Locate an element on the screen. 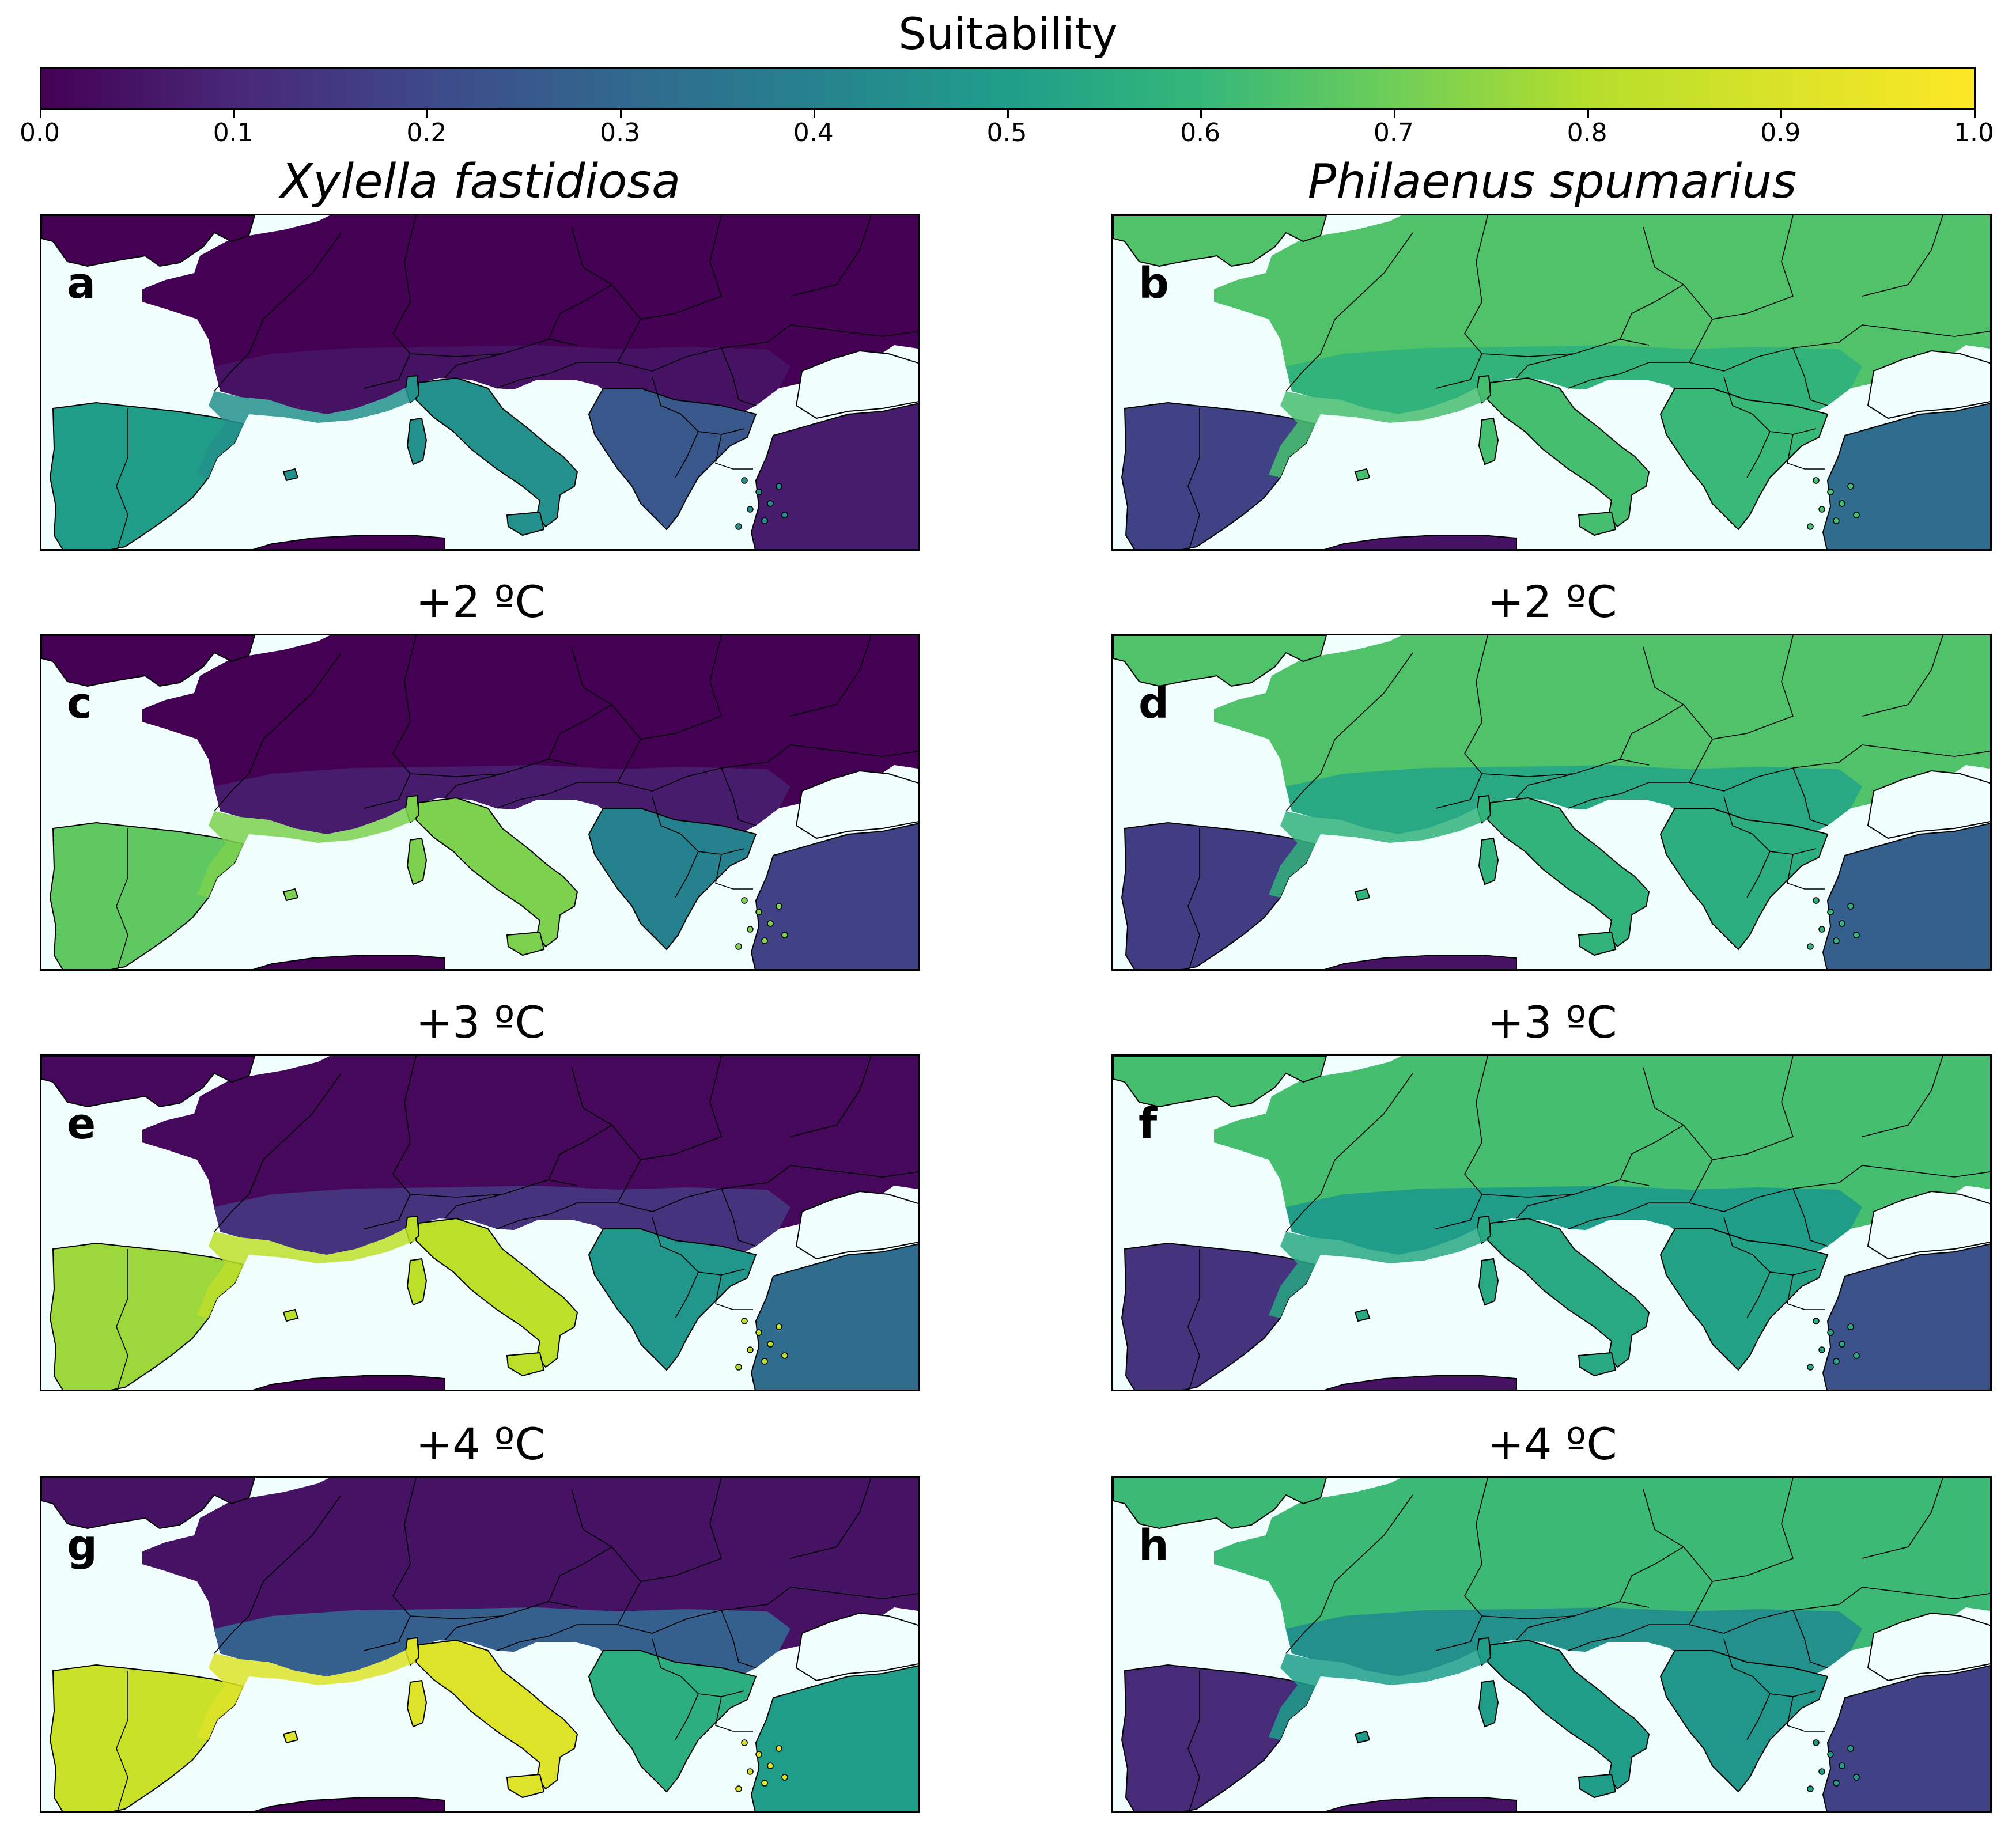  row-title-plus4-left: +4 ºC is located at coordinates (480, 1444).